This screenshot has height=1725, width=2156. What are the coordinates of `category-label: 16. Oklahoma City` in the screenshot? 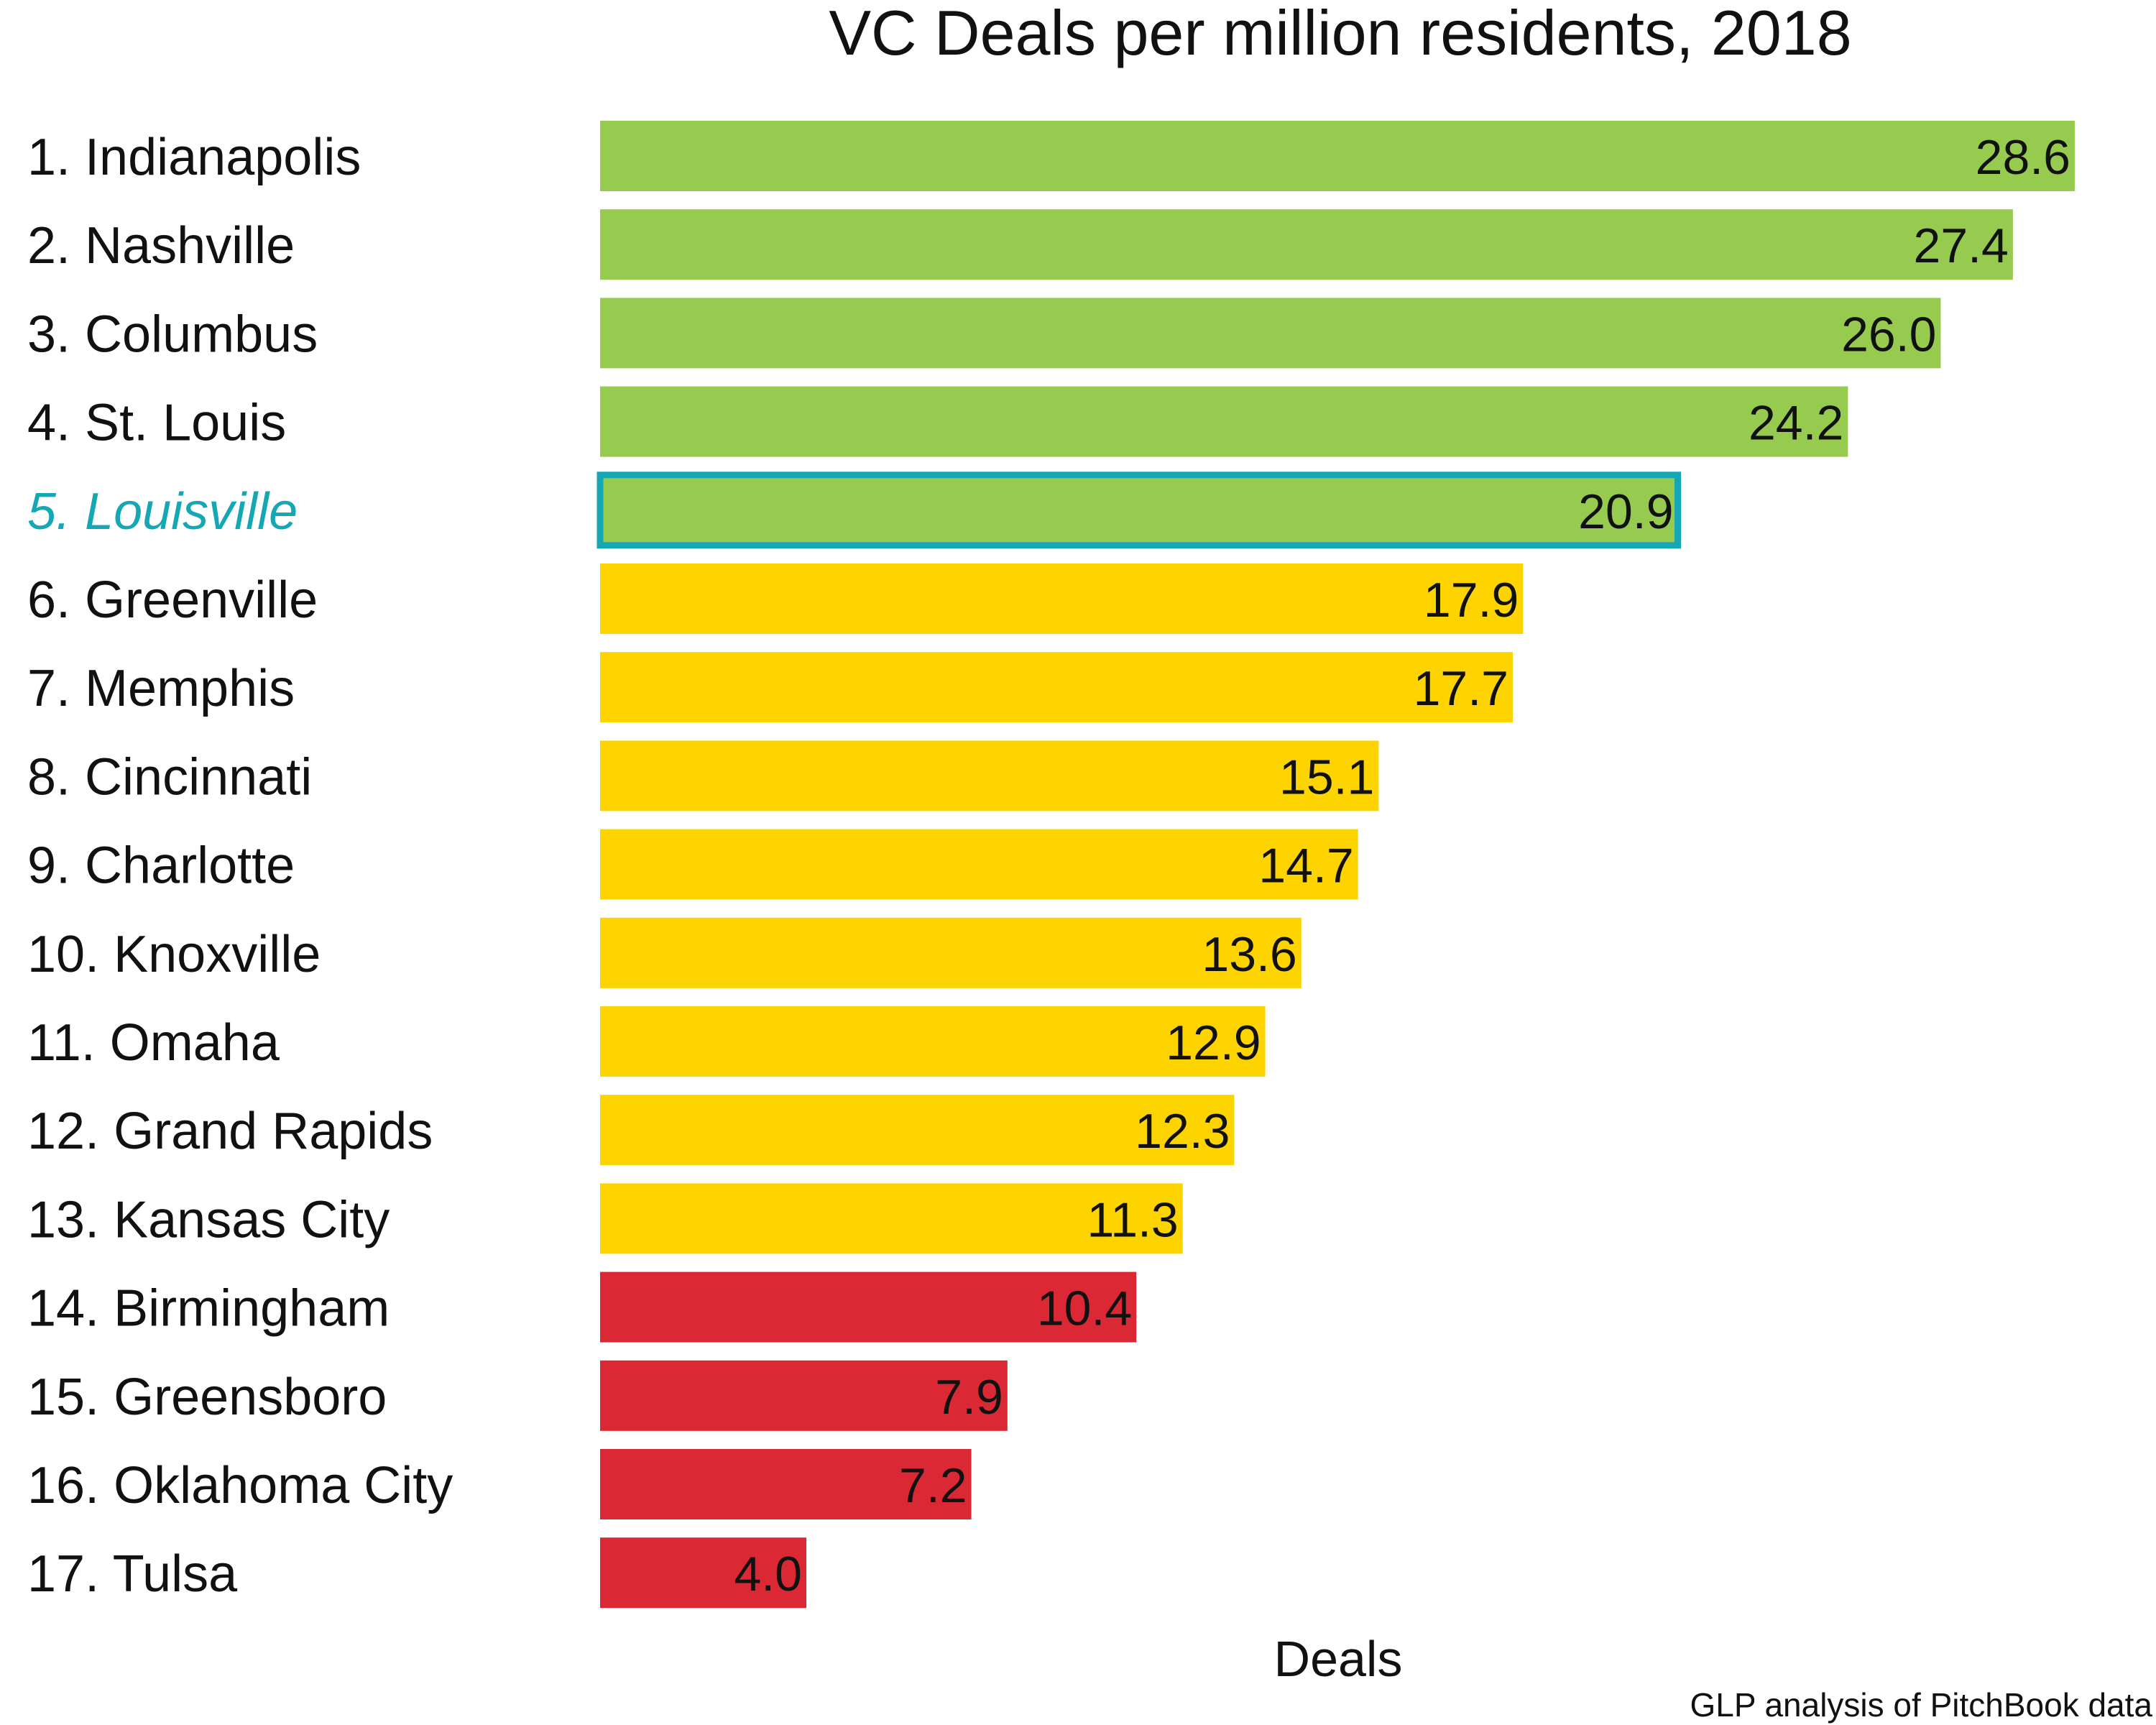 It's located at (240, 1485).